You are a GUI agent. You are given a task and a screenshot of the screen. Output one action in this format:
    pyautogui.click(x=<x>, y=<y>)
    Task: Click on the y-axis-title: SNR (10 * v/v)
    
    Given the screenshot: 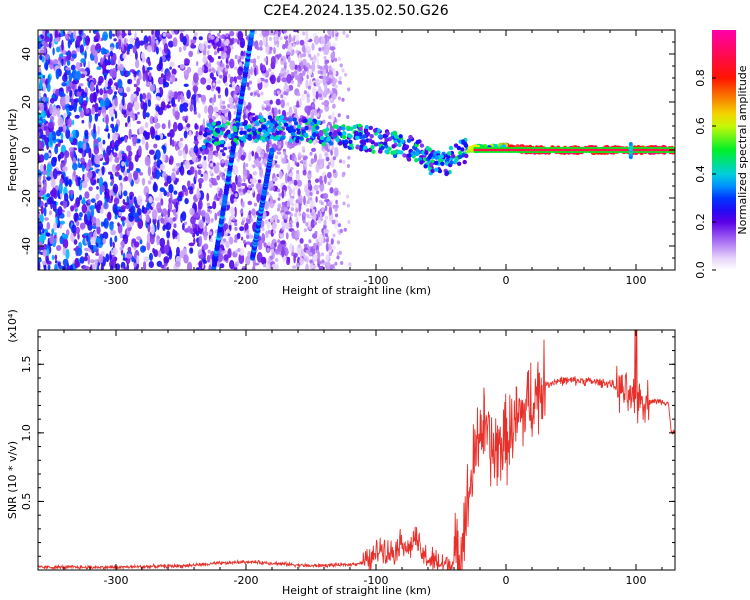 What is the action you would take?
    pyautogui.click(x=12, y=480)
    